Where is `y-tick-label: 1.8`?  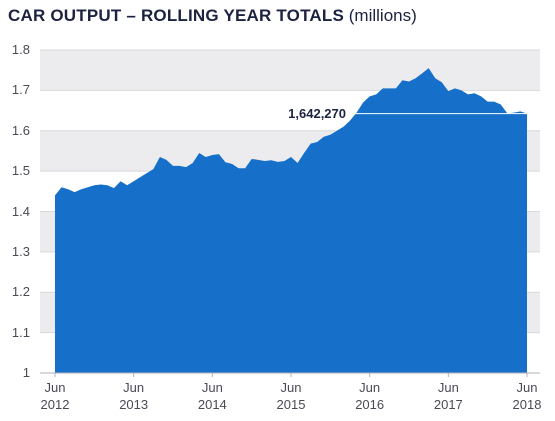
y-tick-label: 1.8 is located at coordinates (20, 49).